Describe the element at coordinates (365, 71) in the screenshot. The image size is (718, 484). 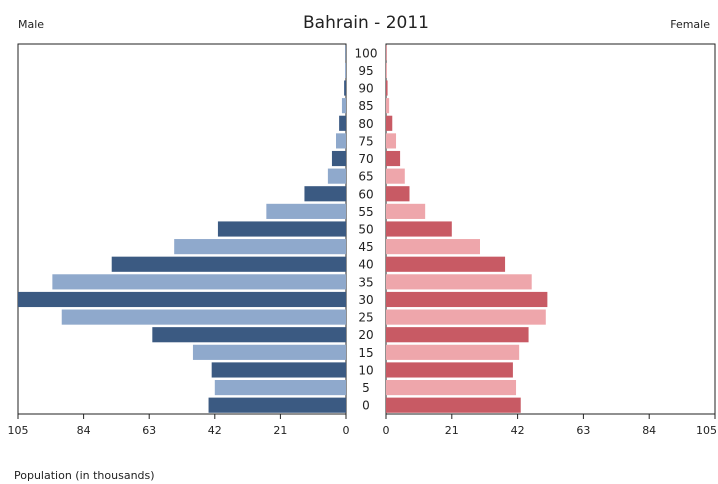
I see `age-label: 95` at that location.